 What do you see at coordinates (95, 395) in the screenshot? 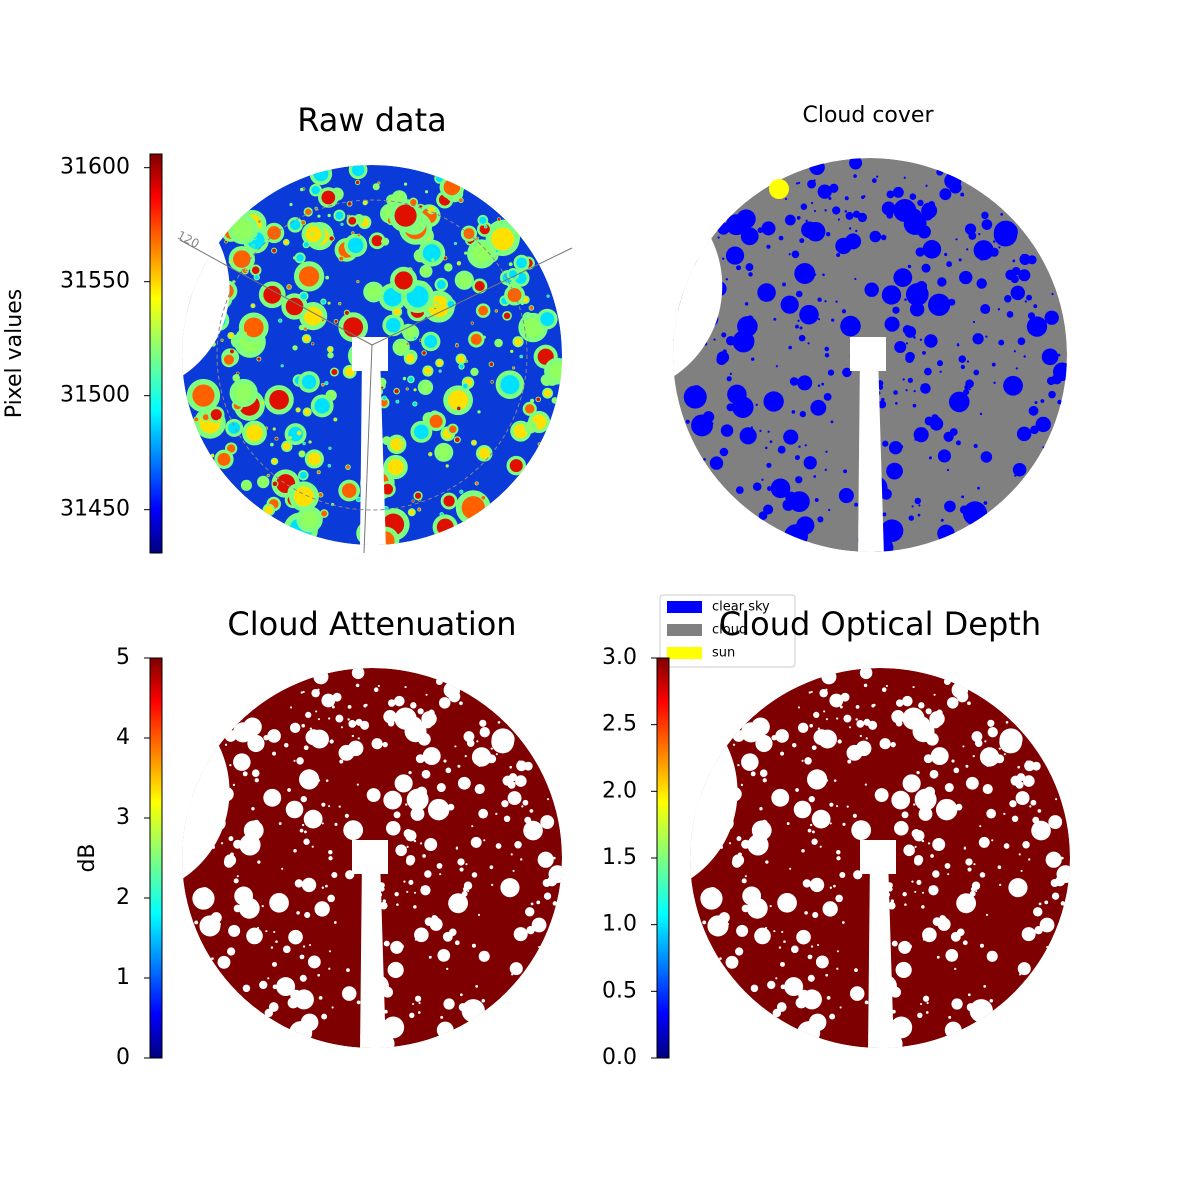
I see `colorbar-tick-label: 31500` at bounding box center [95, 395].